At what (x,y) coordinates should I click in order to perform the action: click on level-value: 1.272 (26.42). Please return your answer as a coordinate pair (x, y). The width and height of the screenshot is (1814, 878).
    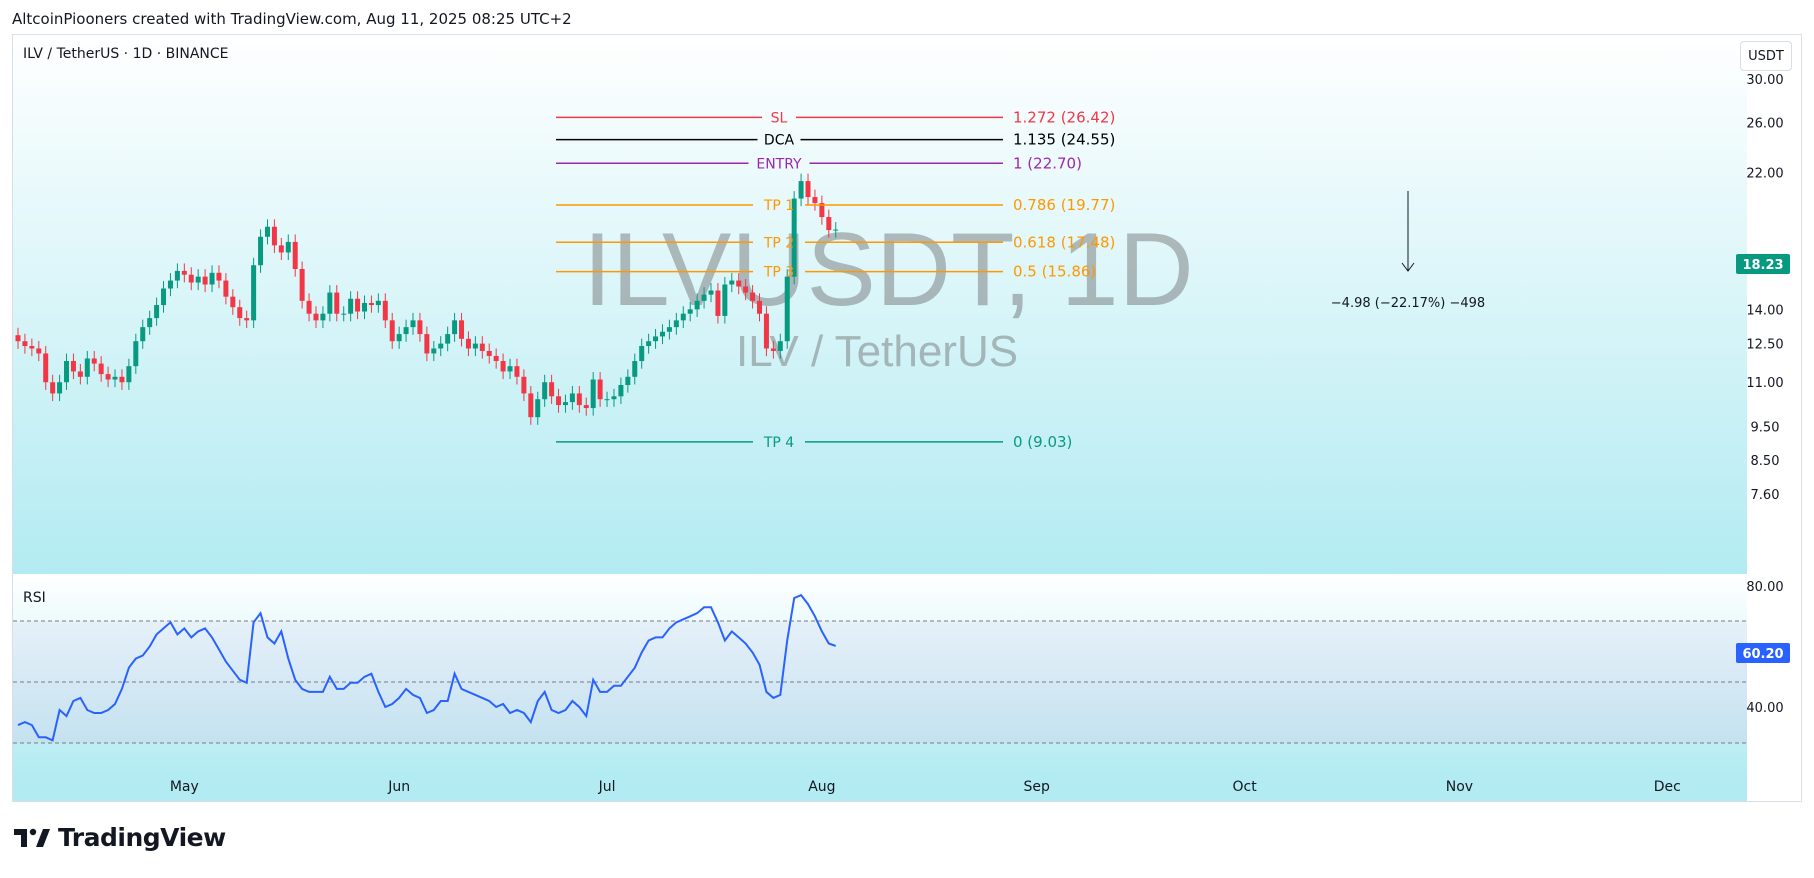
    Looking at the image, I should click on (1064, 117).